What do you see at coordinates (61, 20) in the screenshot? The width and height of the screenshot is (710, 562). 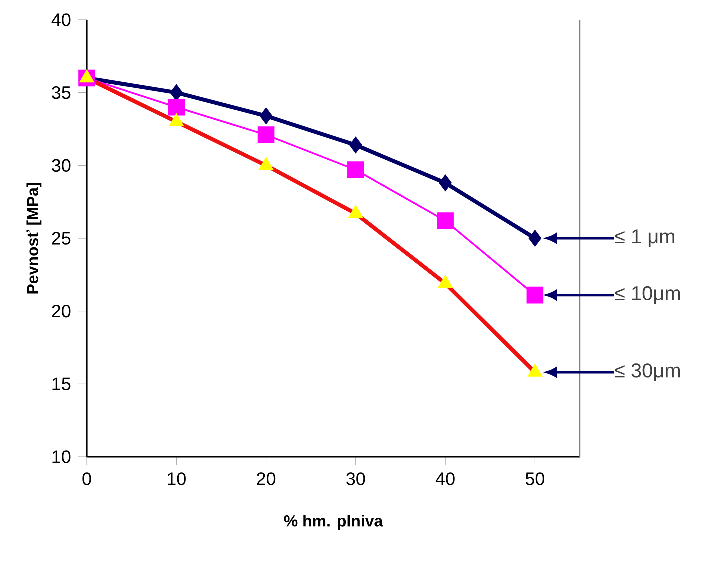 I see `y-tick-label: 40` at bounding box center [61, 20].